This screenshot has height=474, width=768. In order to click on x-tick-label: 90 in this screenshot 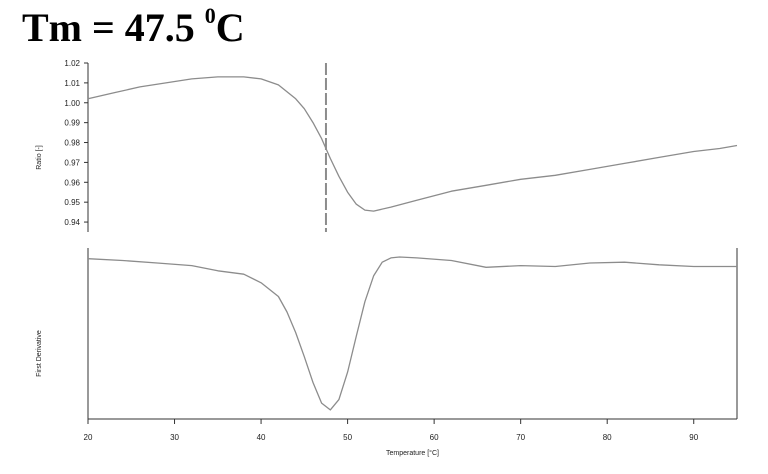, I will do `click(693, 437)`.